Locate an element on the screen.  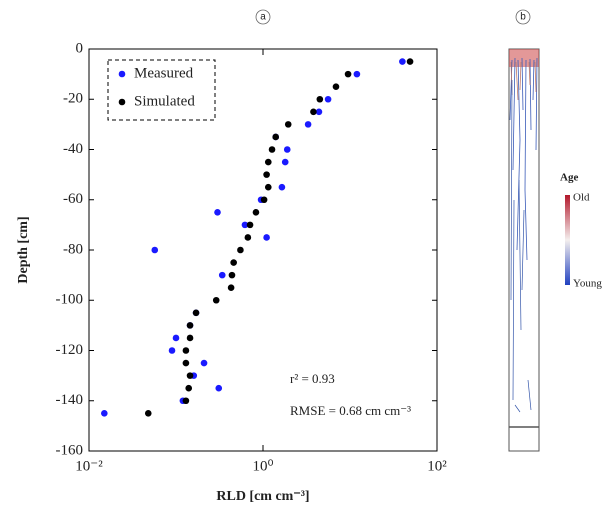
legend-label: Measured is located at coordinates (164, 73).